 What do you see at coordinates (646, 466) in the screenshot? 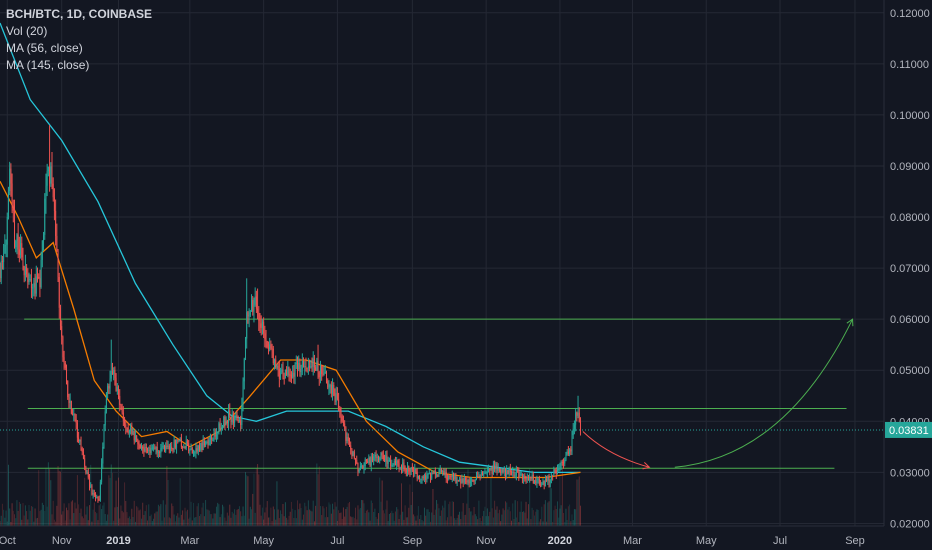
I see `down-projection-arrowhead` at bounding box center [646, 466].